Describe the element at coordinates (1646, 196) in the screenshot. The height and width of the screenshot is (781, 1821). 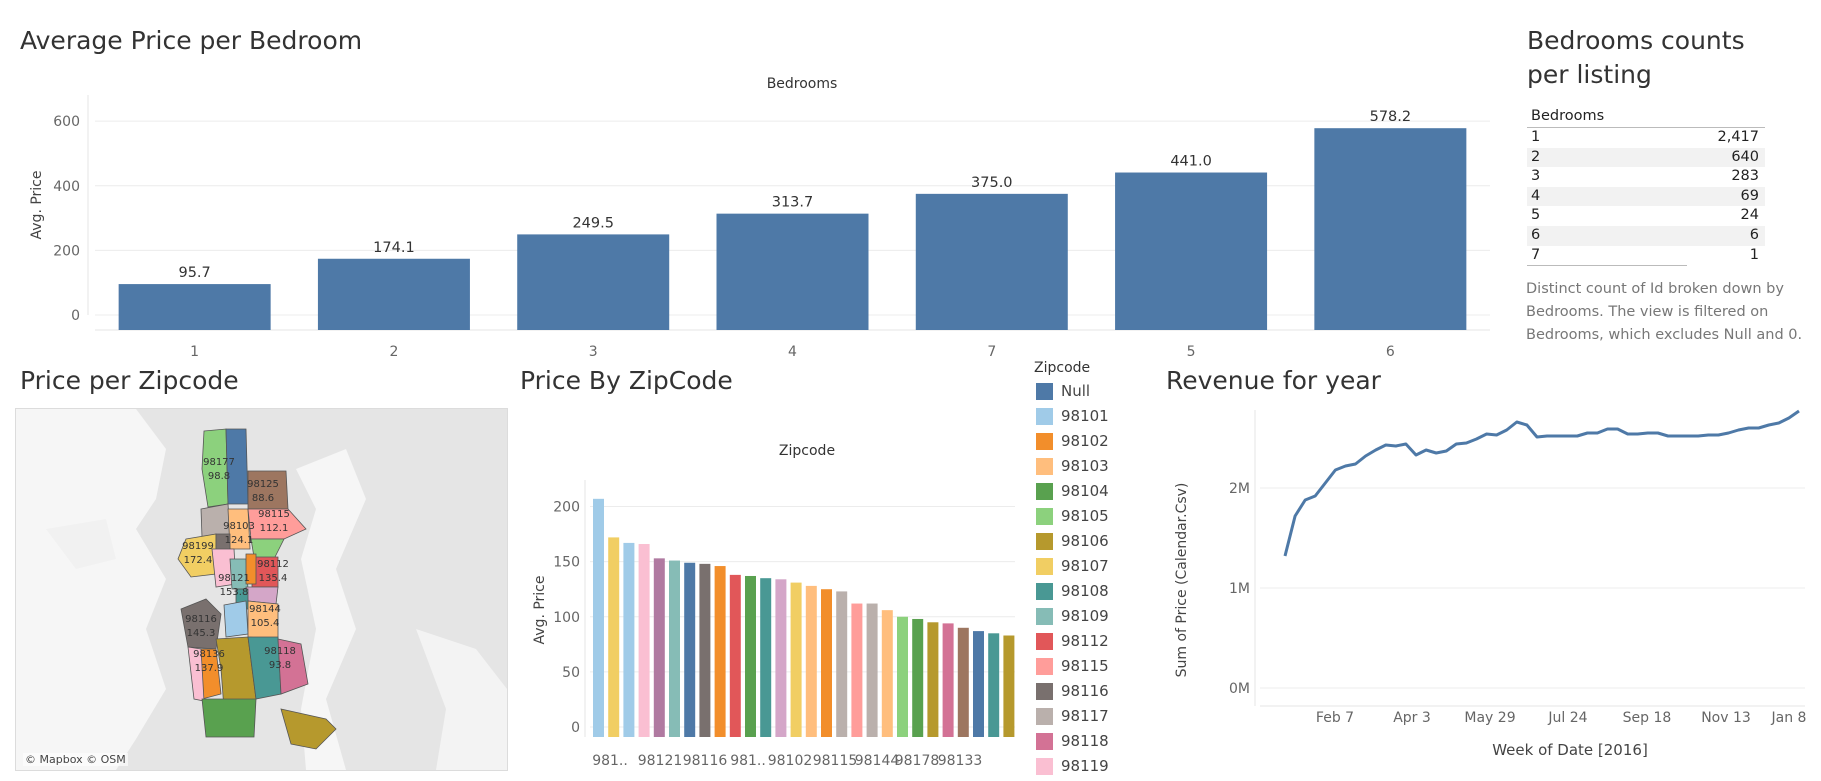
I see `counts-table-row: 4 69` at that location.